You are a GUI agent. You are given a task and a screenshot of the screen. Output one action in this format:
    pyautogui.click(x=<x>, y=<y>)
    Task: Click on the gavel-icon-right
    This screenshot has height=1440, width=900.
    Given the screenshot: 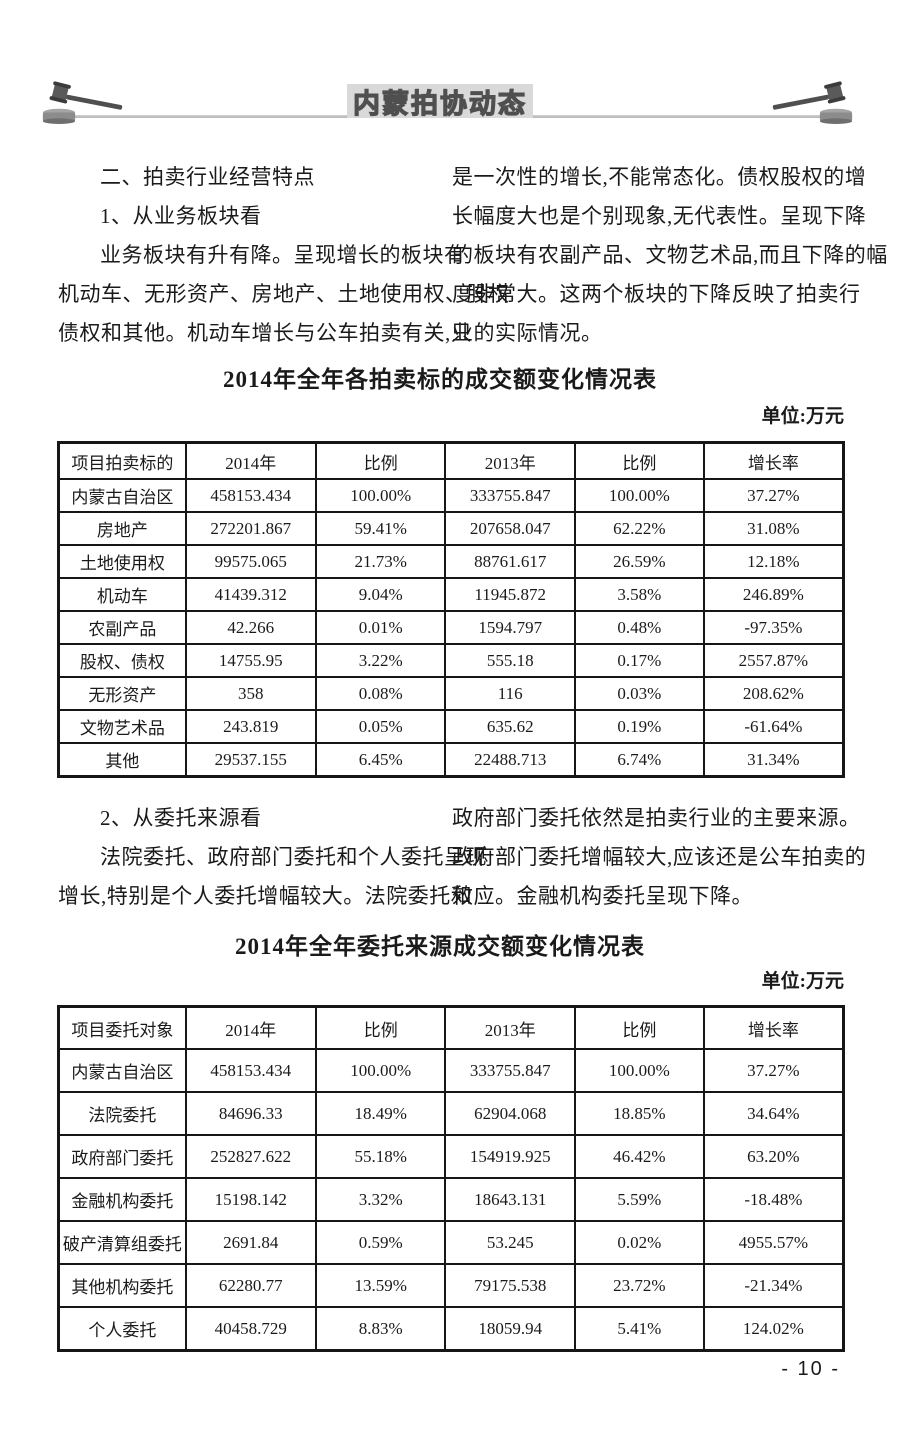 What is the action you would take?
    pyautogui.click(x=812, y=102)
    